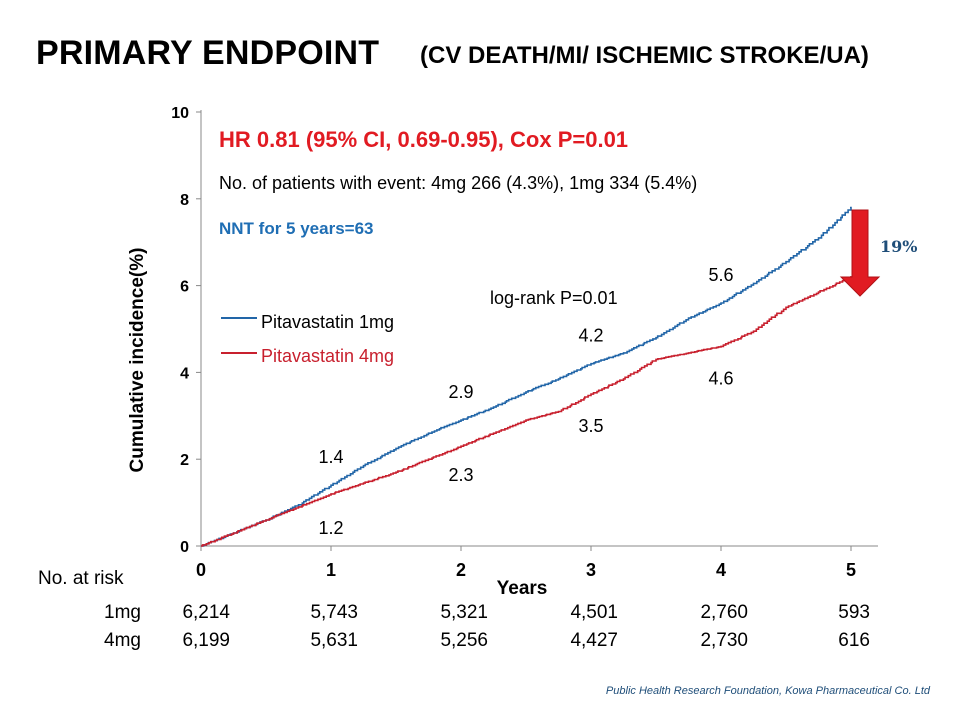  Describe the element at coordinates (184, 460) in the screenshot. I see `y-tick-label: 2` at that location.